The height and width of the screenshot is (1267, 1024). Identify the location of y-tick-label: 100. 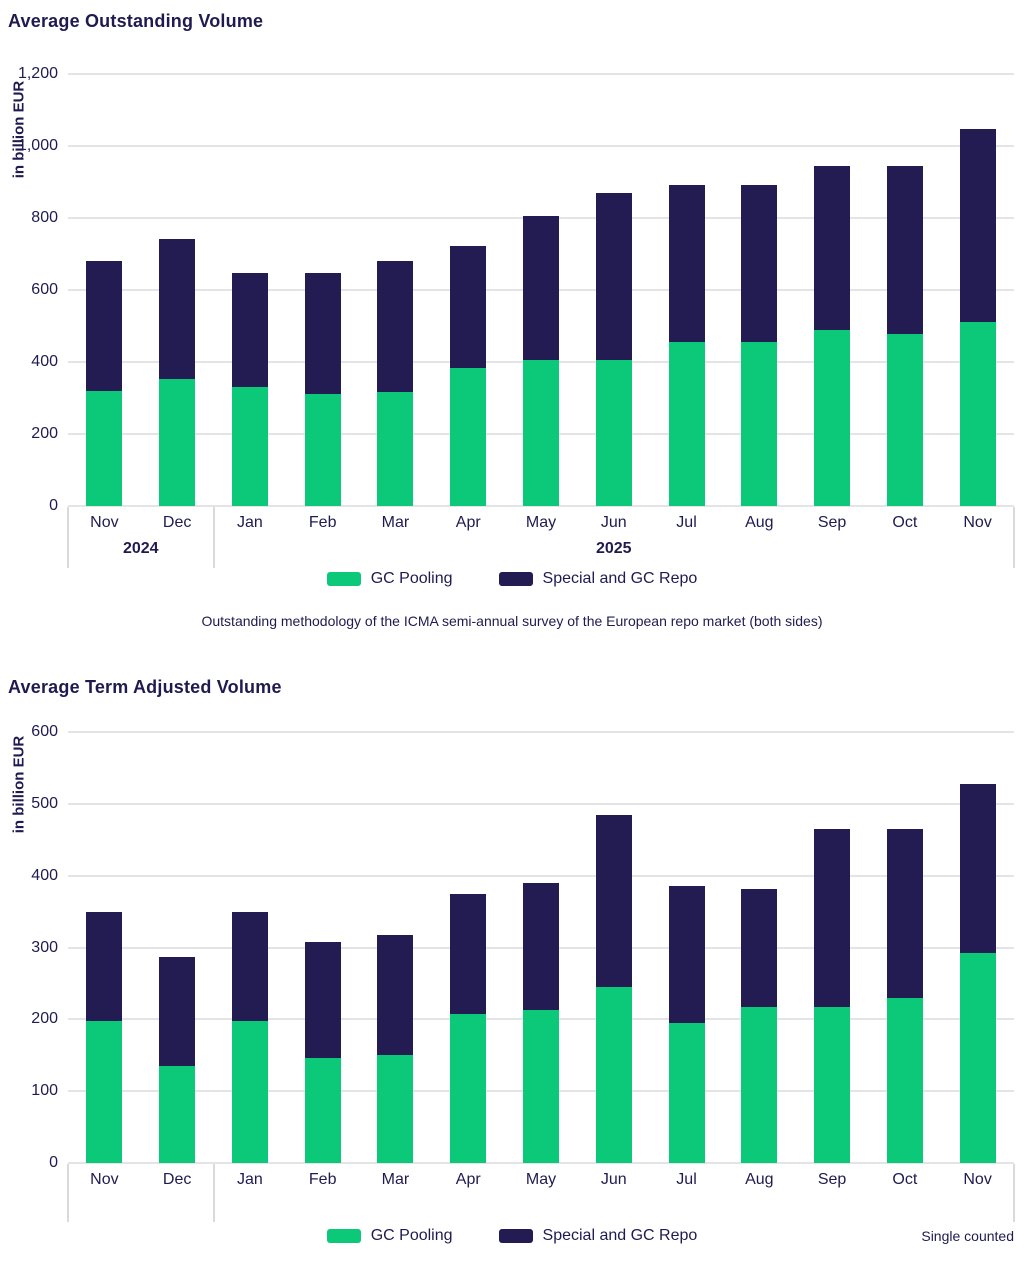
(44, 1091).